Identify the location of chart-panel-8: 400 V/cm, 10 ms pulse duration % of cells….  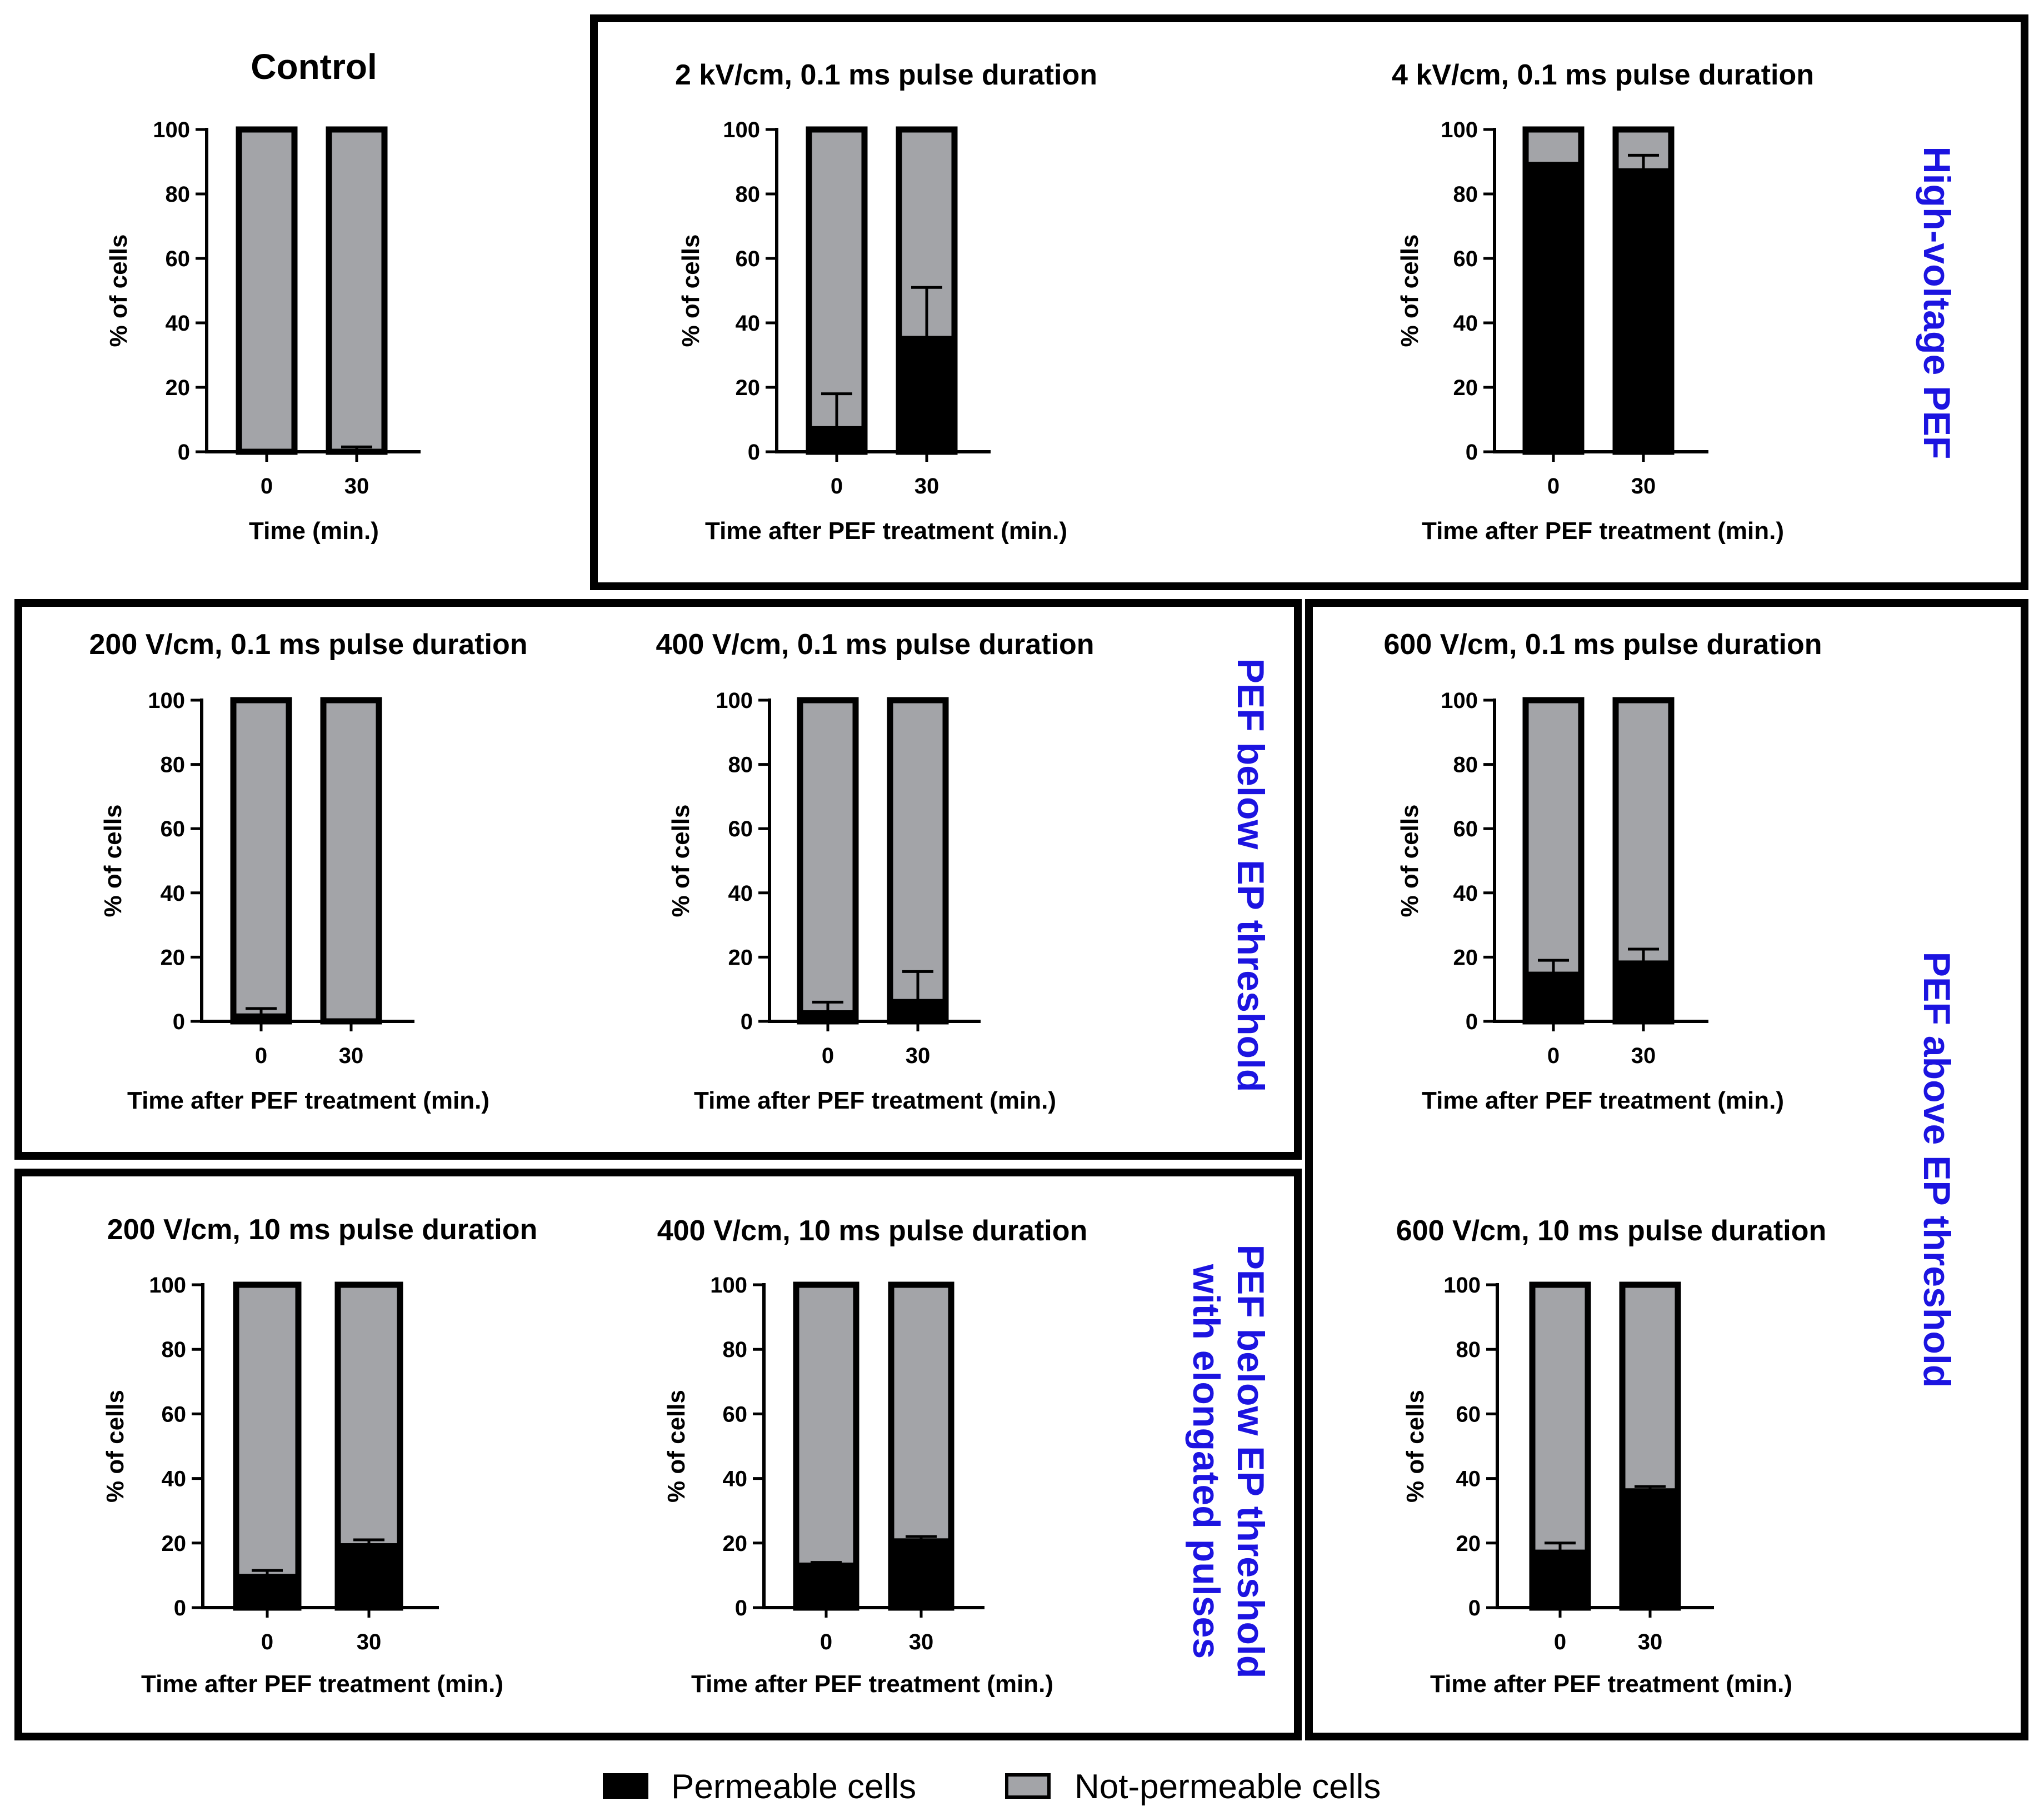
(872, 1456).